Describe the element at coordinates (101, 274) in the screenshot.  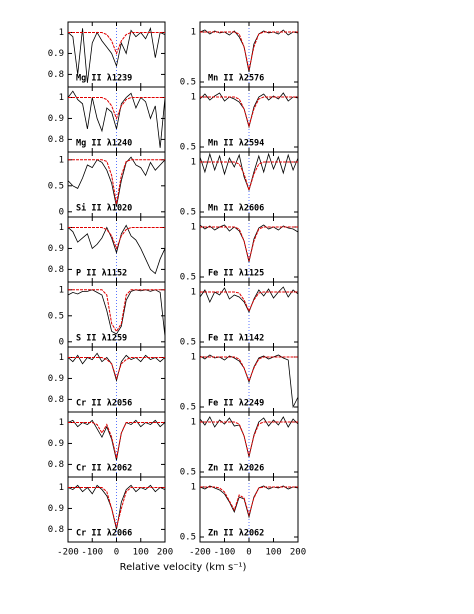
I see `line-label: P II λ1152` at that location.